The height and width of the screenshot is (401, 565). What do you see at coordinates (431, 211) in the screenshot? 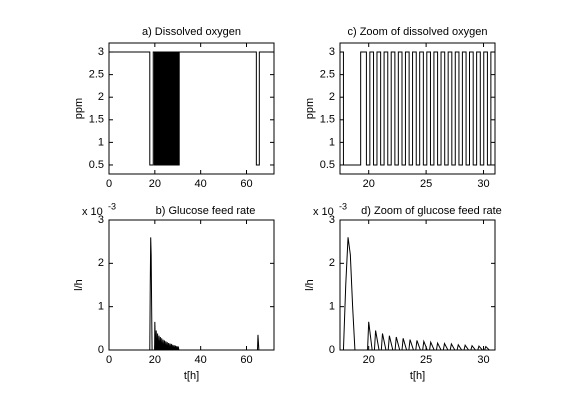
I see `chart-title: d) Zoom of glucose feed rate` at bounding box center [431, 211].